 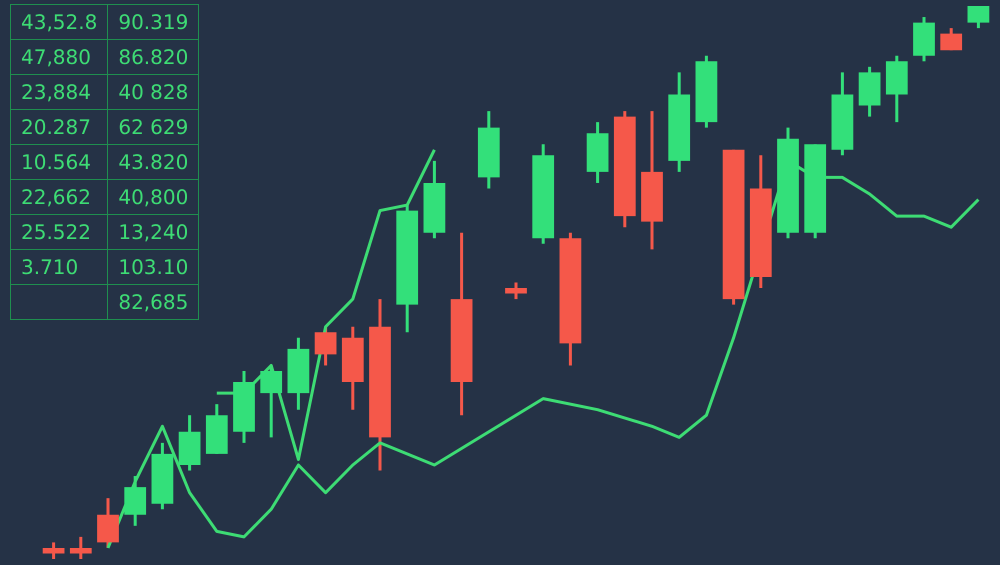 I want to click on annotation: 22,662, so click(x=59, y=197).